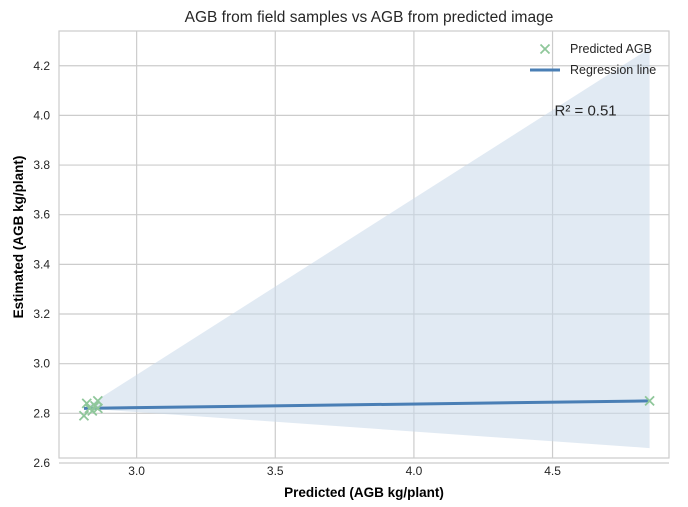  What do you see at coordinates (41, 264) in the screenshot?
I see `y-tick-label: 3.4` at bounding box center [41, 264].